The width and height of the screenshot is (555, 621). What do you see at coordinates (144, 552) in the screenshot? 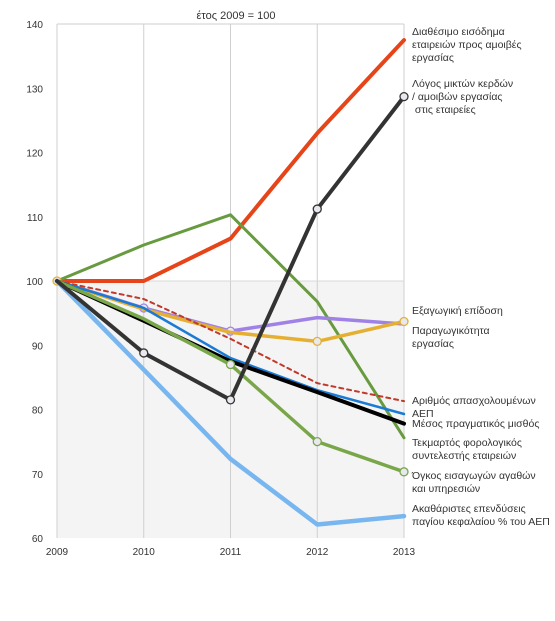
I see `x-tick-label-2010: 2010` at bounding box center [144, 552].